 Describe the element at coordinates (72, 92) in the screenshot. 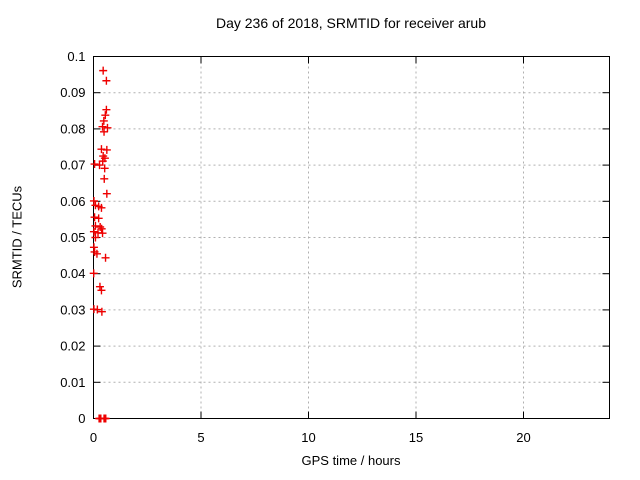

I see `y-tick-label: 0.09` at that location.